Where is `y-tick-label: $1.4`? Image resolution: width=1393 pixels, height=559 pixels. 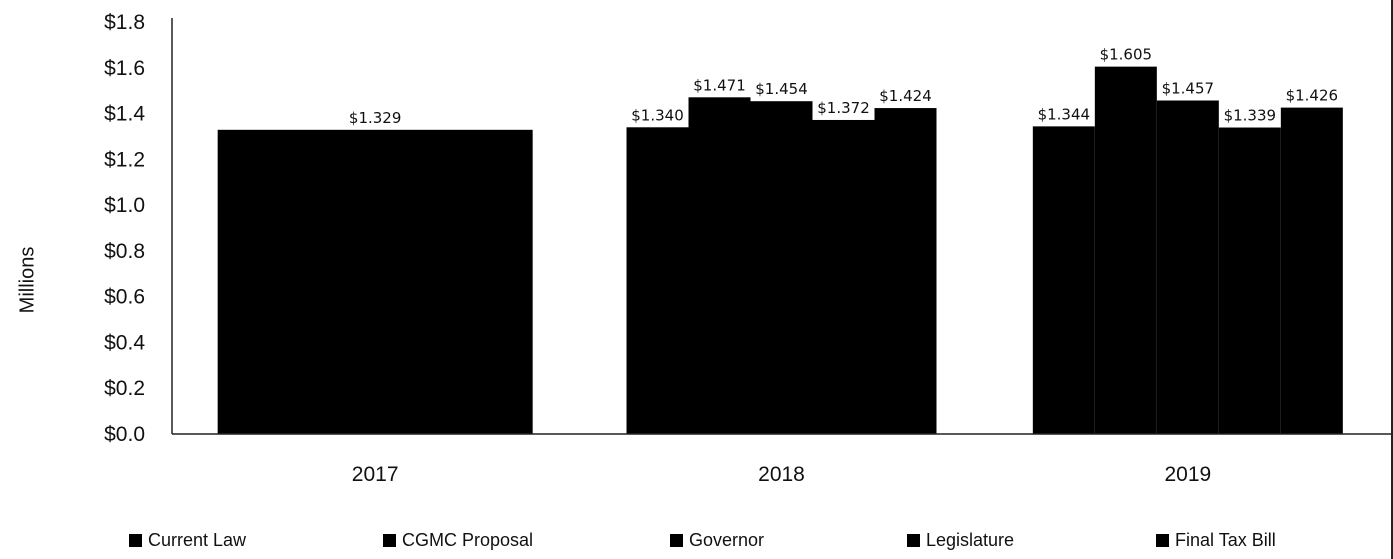
y-tick-label: $1.4 is located at coordinates (124, 114).